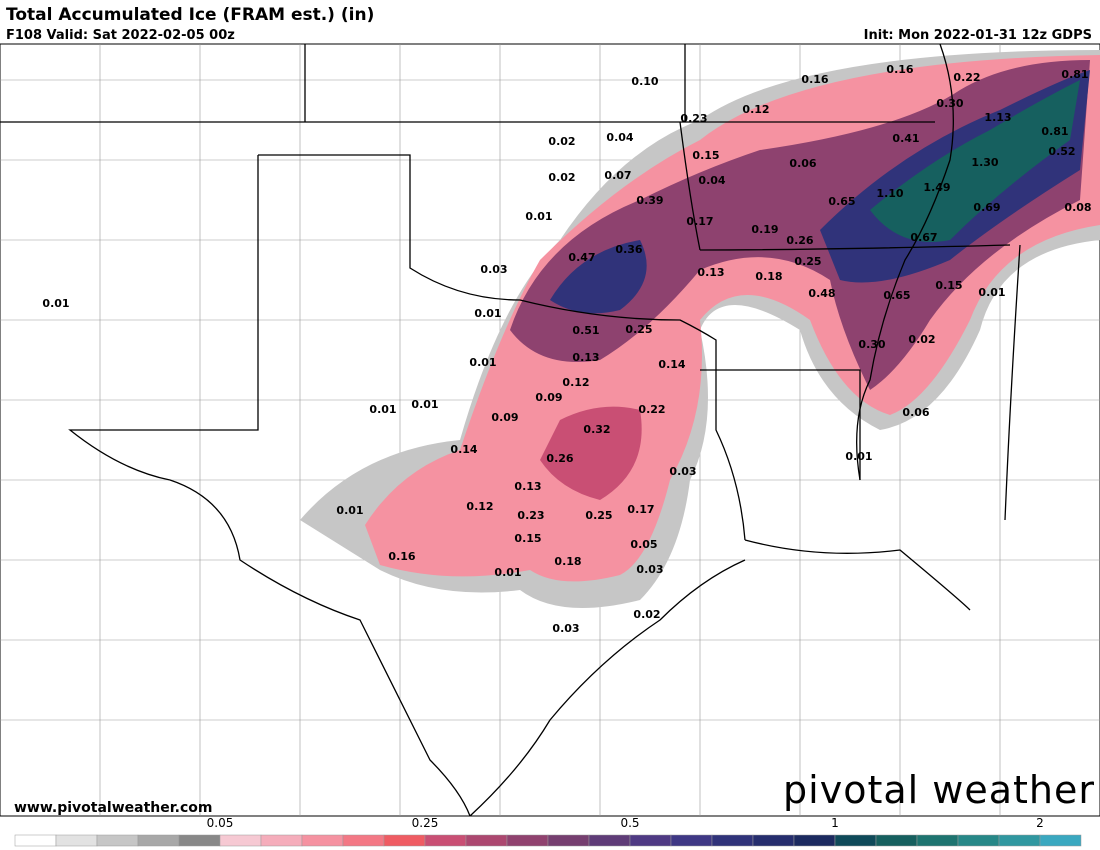  I want to click on title: Total Accumulated Ice (FRAM est.) (in), so click(190, 15).